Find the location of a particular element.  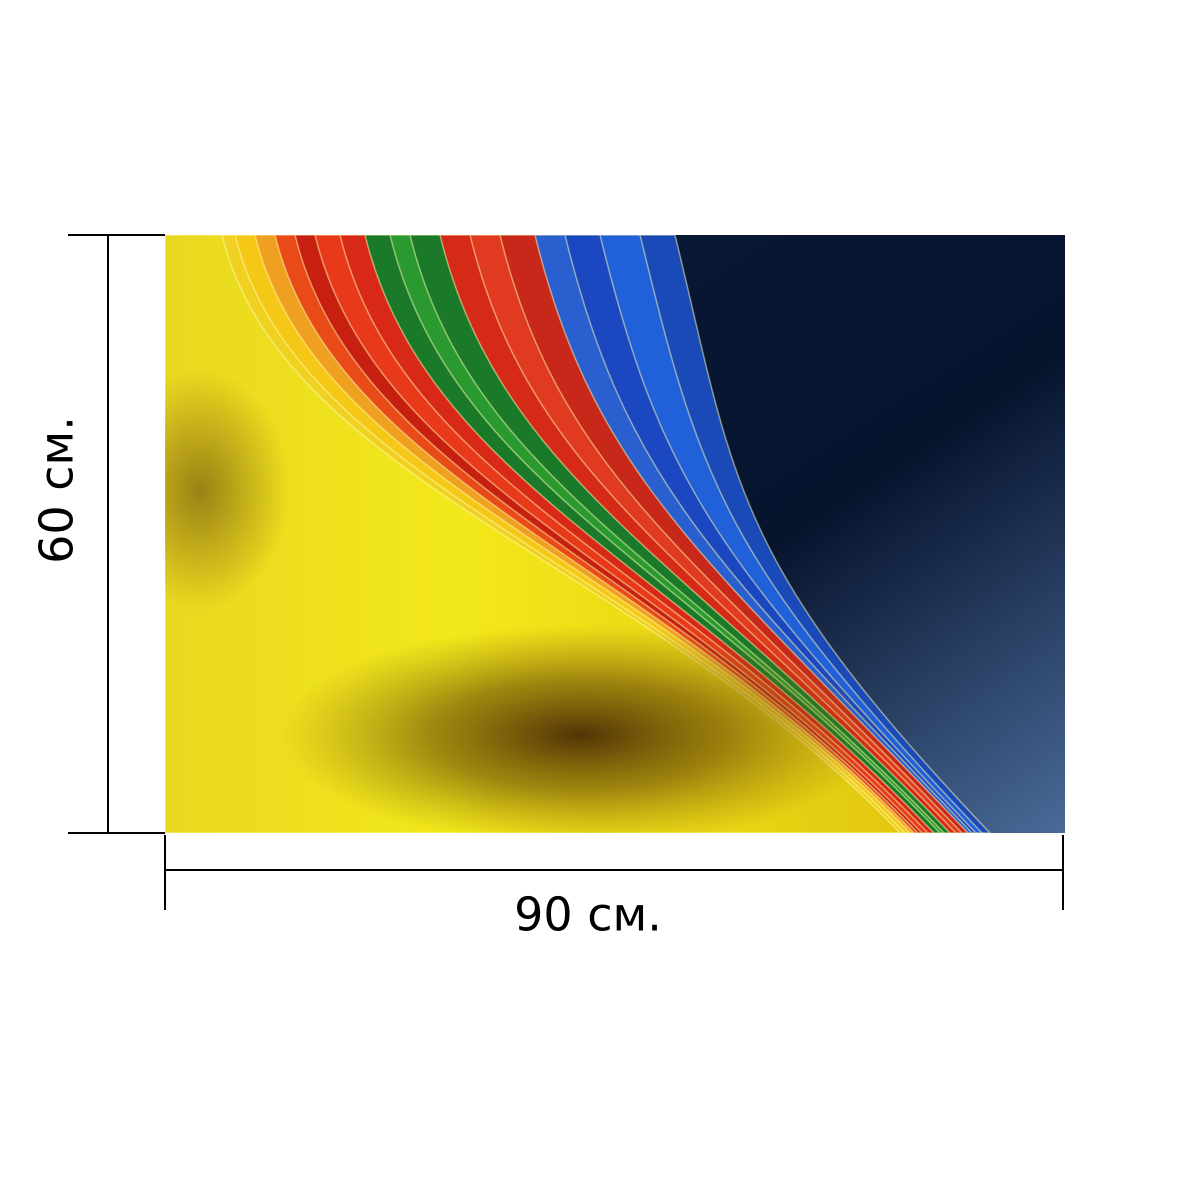

width-dimension is located at coordinates (614, 872).